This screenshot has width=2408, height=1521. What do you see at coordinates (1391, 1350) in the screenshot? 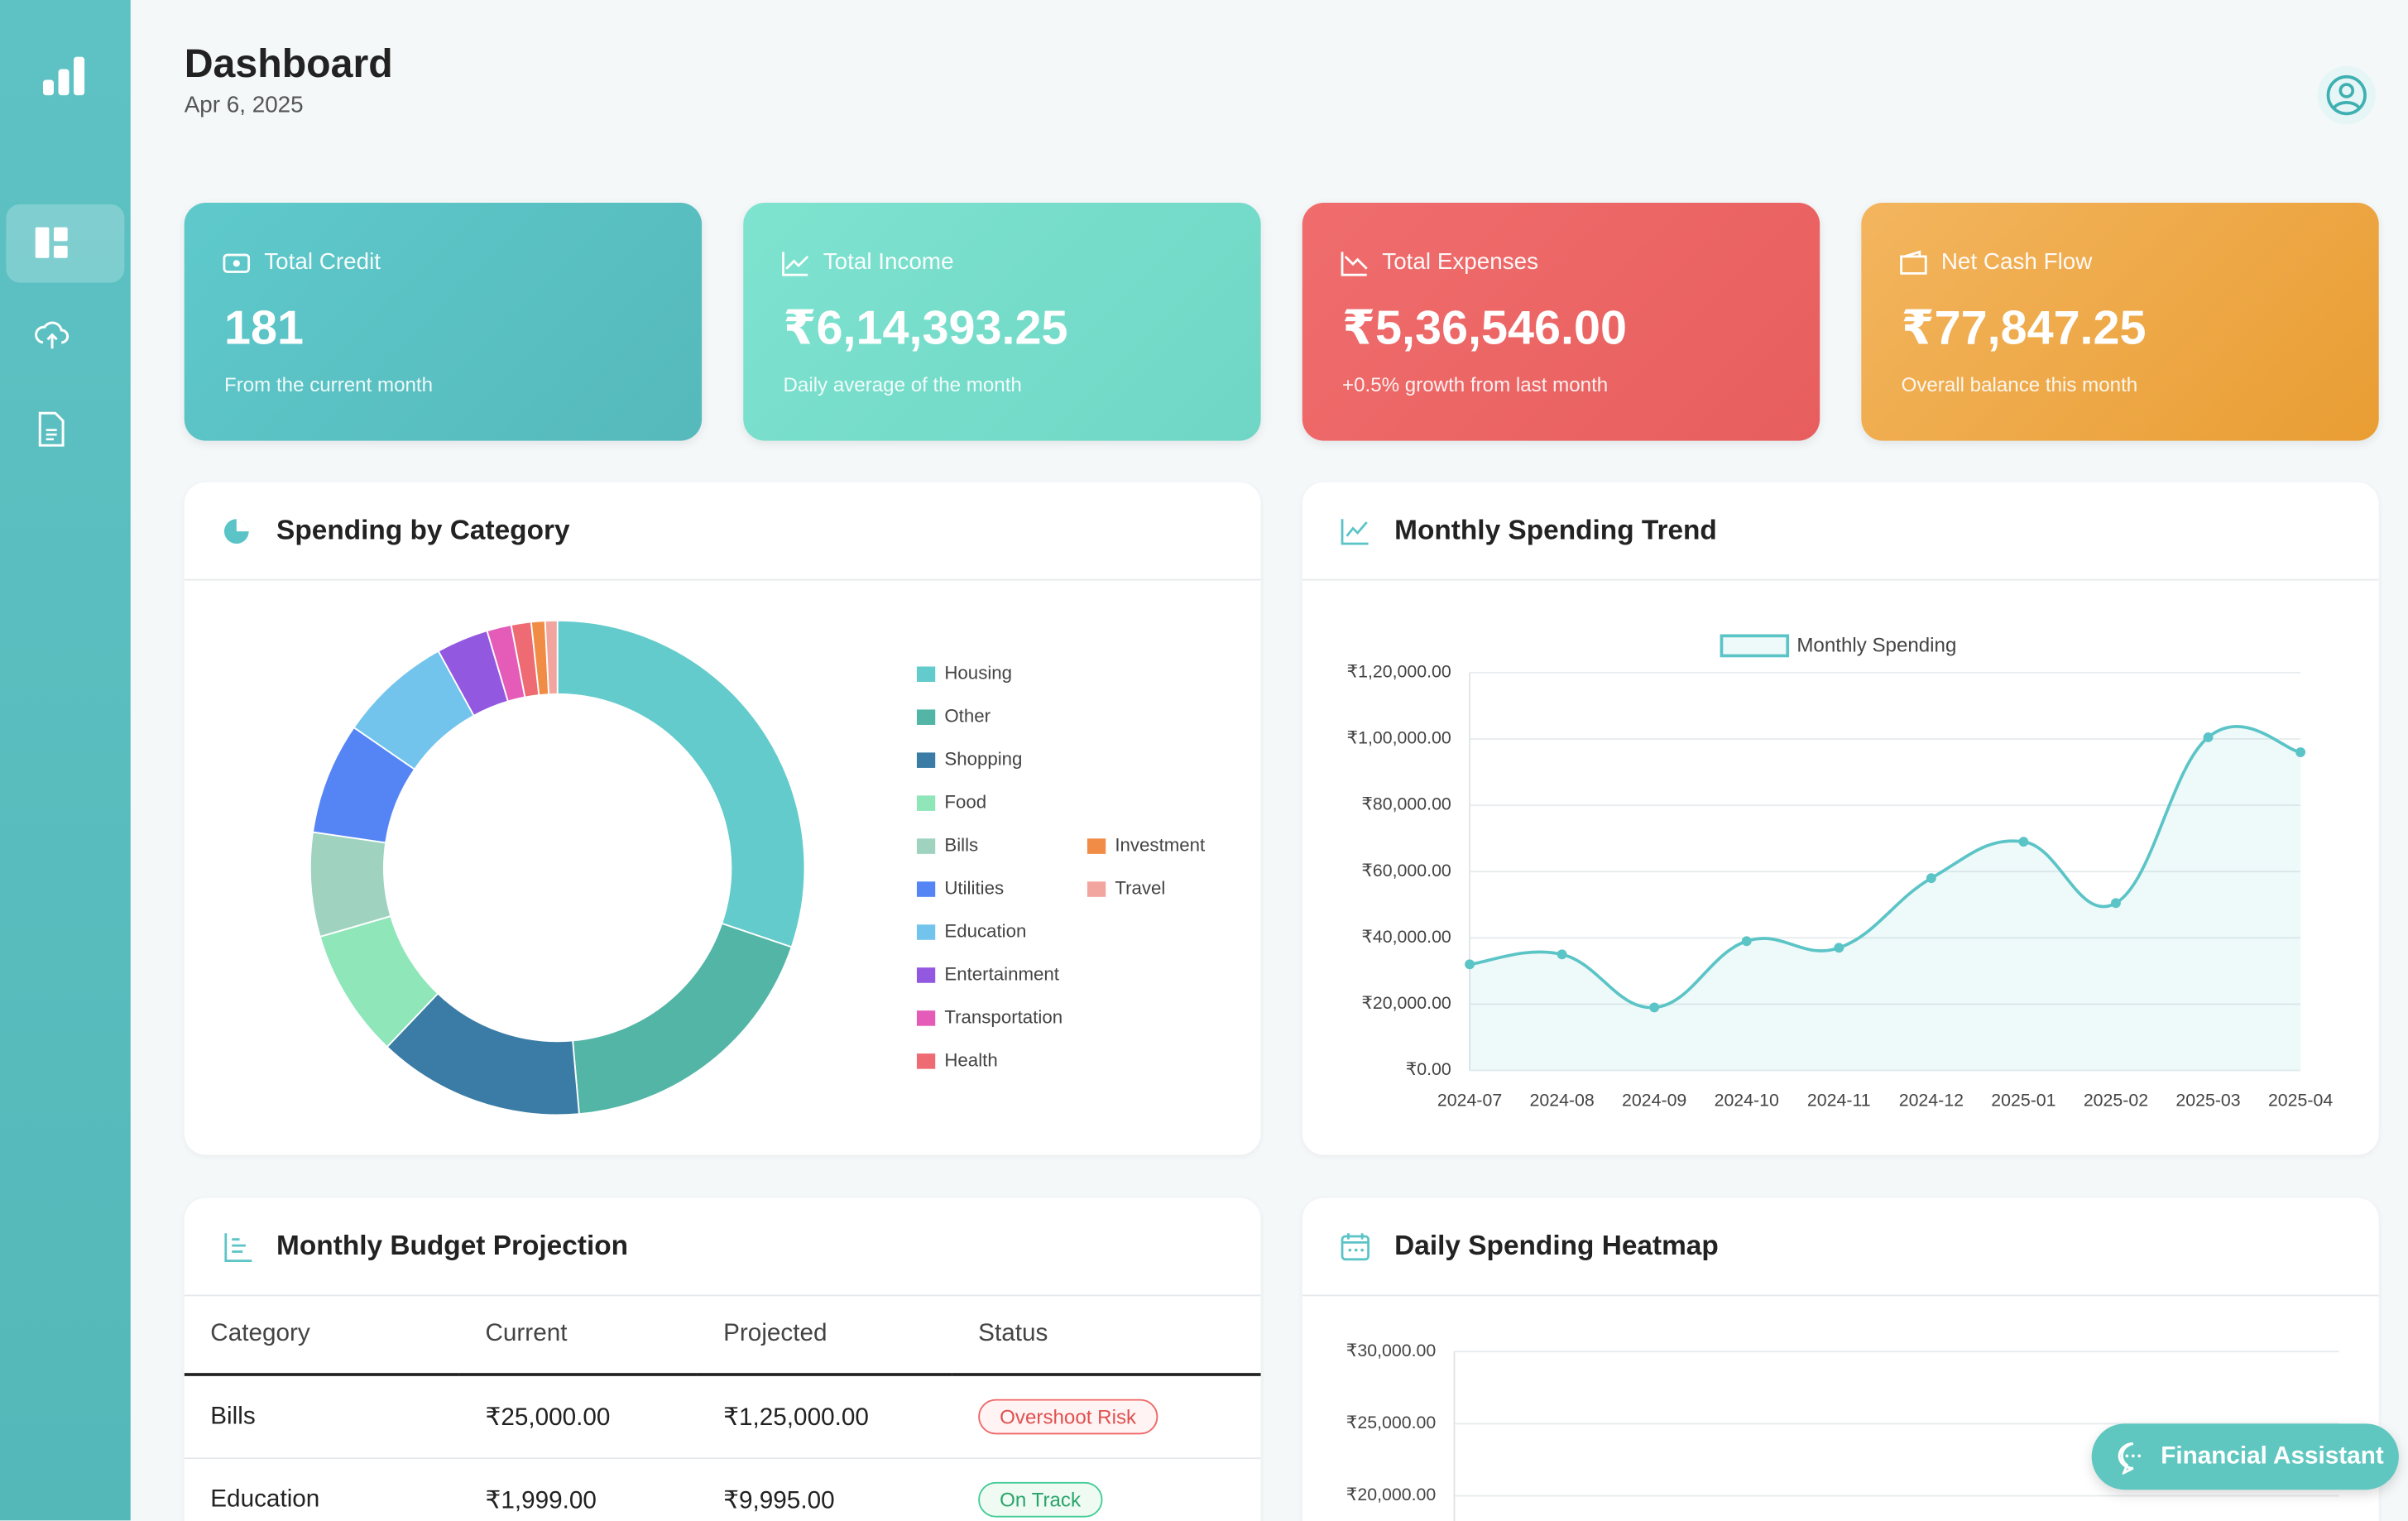
I see `y-tick-label: ₹30,000.00` at bounding box center [1391, 1350].